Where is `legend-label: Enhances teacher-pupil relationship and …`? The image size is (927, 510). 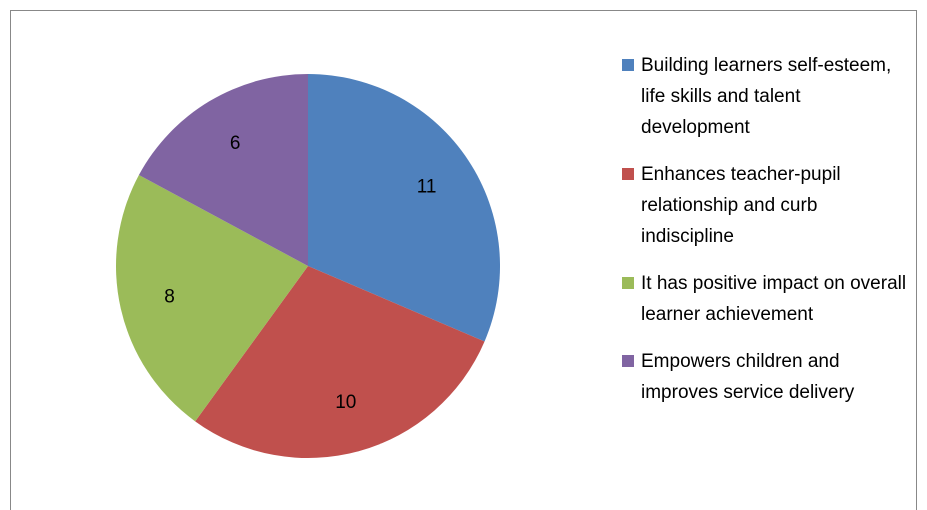
legend-label: Enhances teacher-pupil relationship and … is located at coordinates (741, 205).